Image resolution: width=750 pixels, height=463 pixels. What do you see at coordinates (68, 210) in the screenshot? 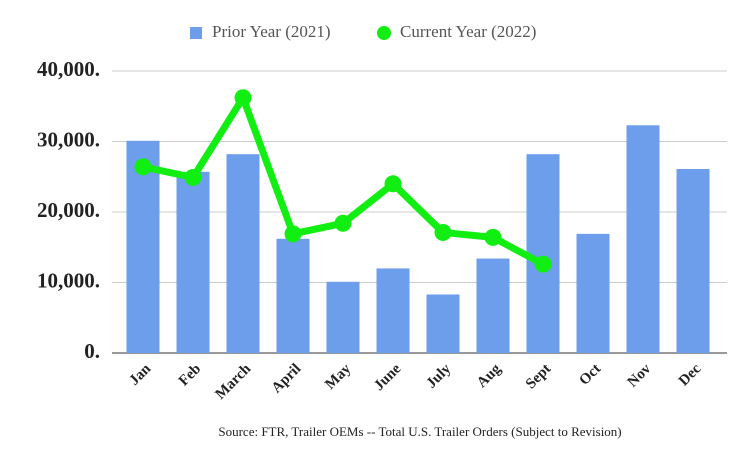
I see `y-tick-label: 20,000.` at bounding box center [68, 210].